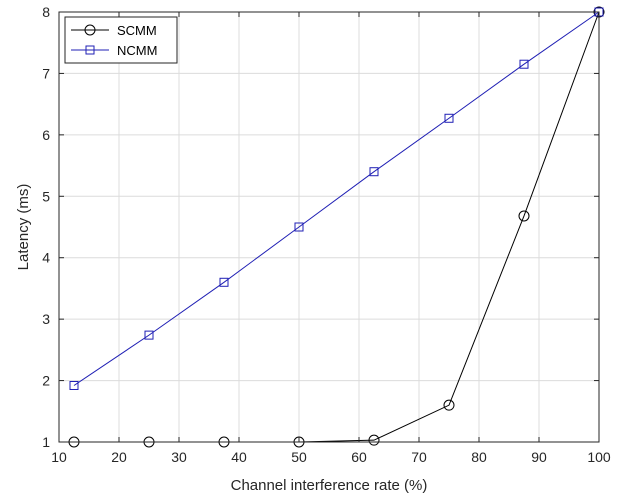 The width and height of the screenshot is (624, 497). Describe the element at coordinates (46, 442) in the screenshot. I see `y-tick-label: 1` at that location.